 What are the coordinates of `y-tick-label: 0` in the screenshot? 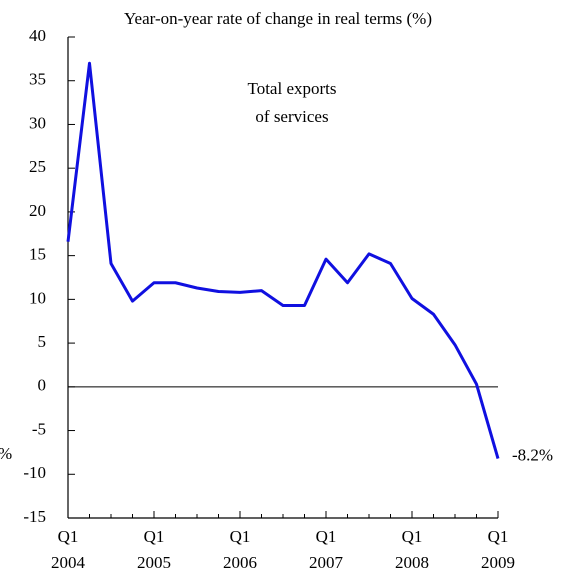 It's located at (42, 385).